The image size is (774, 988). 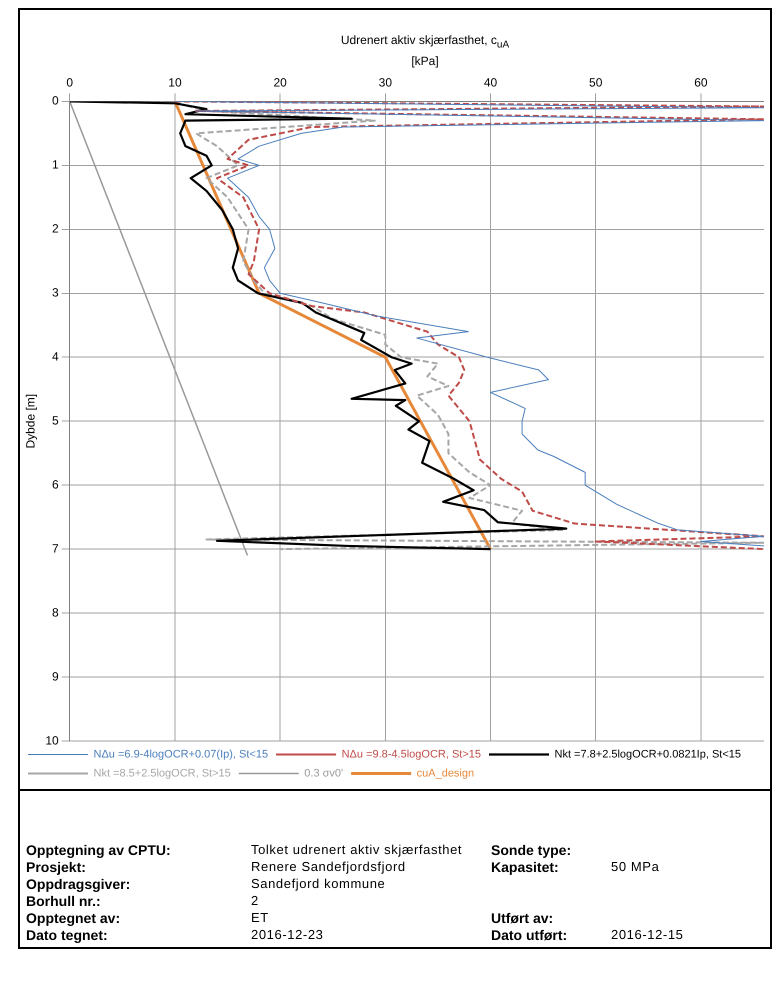 I want to click on text: Sandefjord kommune, so click(x=318, y=884).